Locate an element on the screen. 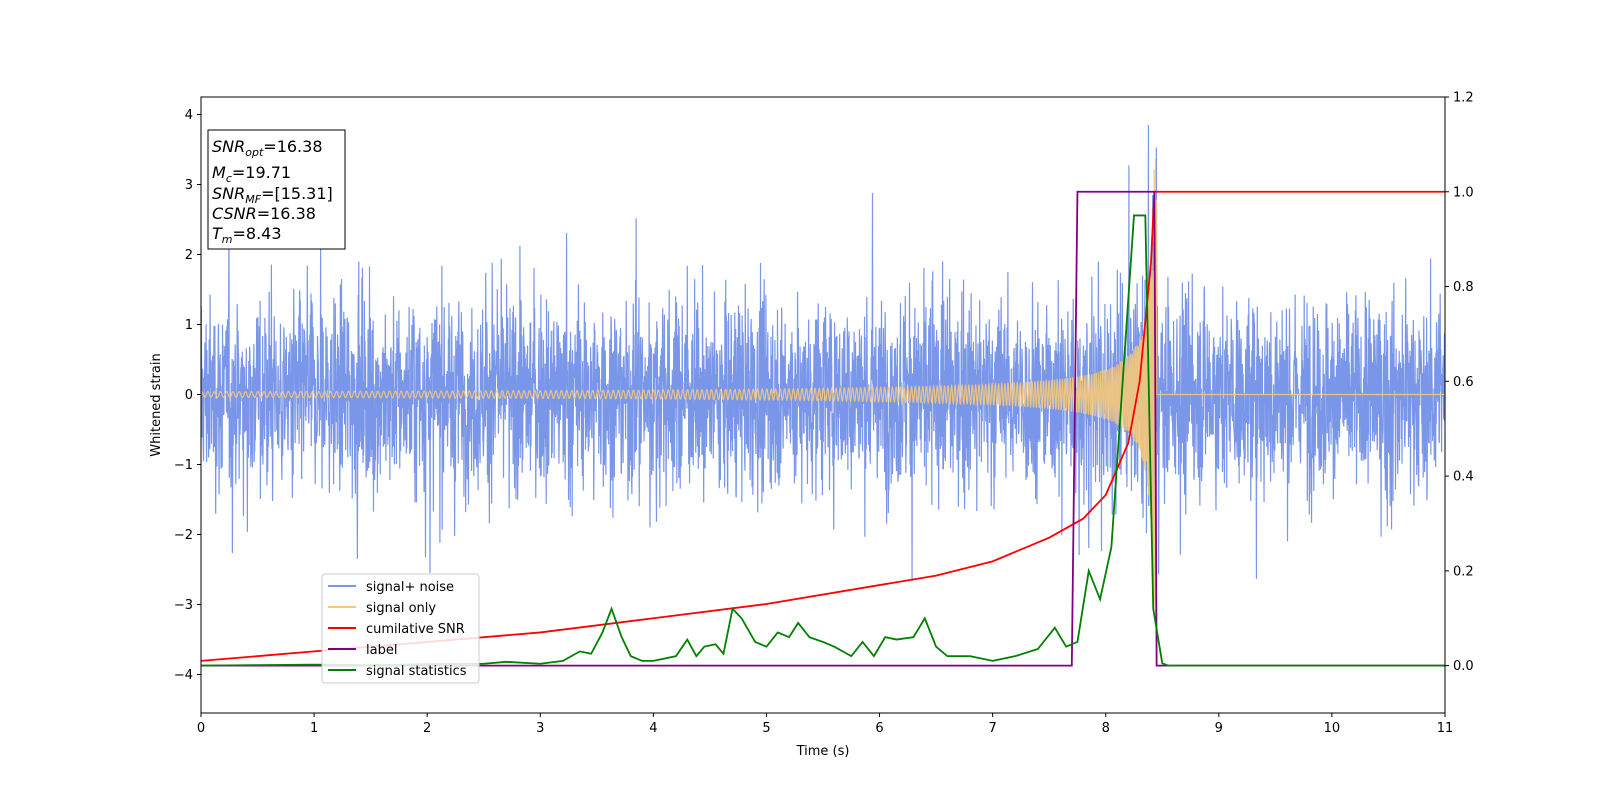 This screenshot has width=1600, height=800. x-tick-label: 0 is located at coordinates (201, 728).